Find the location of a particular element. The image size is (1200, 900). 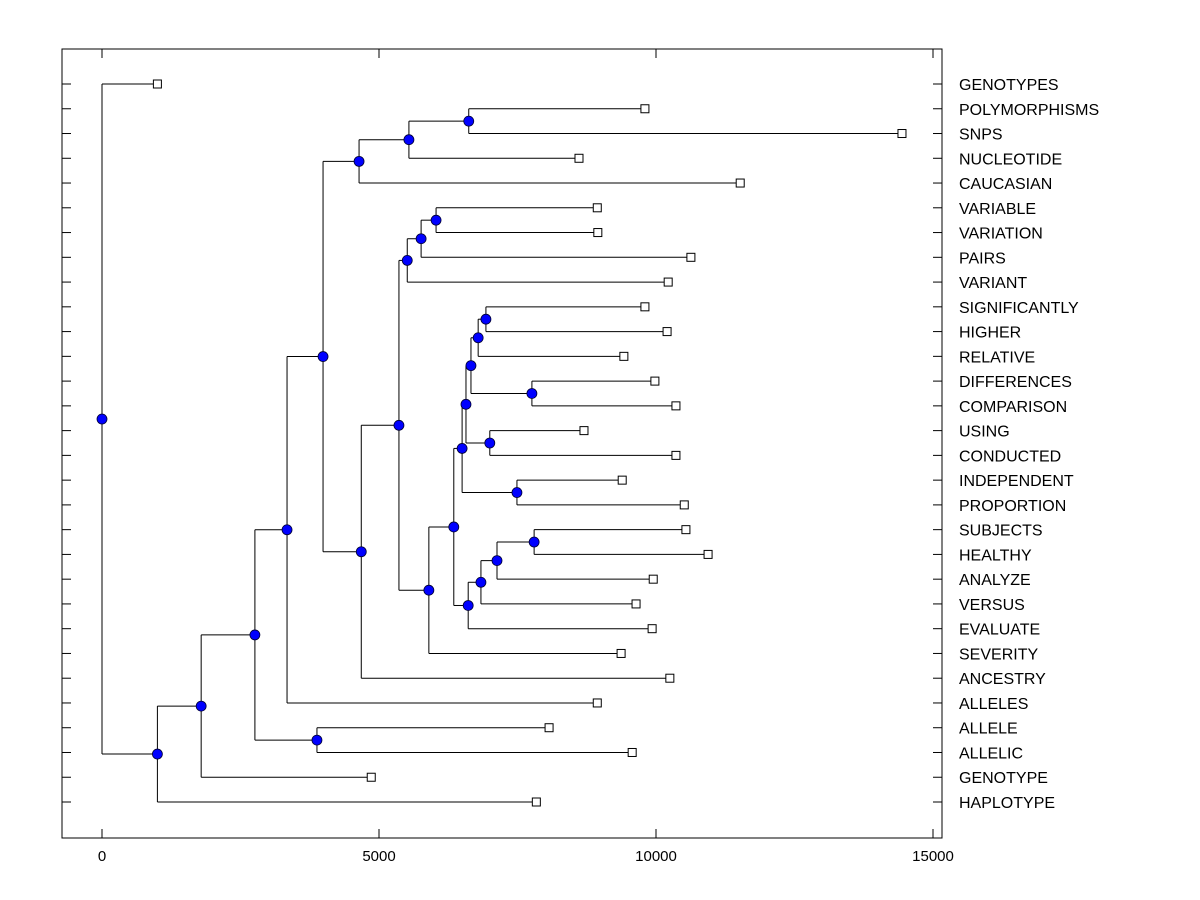

leaf-label: ANCESTRY is located at coordinates (1002, 679).